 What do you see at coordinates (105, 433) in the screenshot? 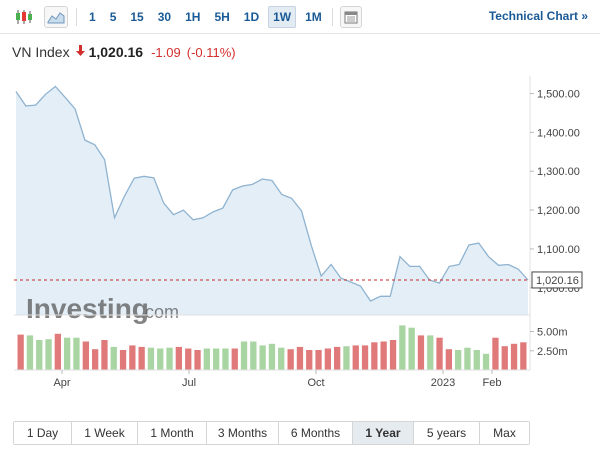
I see `range-1-week: 1 Week` at bounding box center [105, 433].